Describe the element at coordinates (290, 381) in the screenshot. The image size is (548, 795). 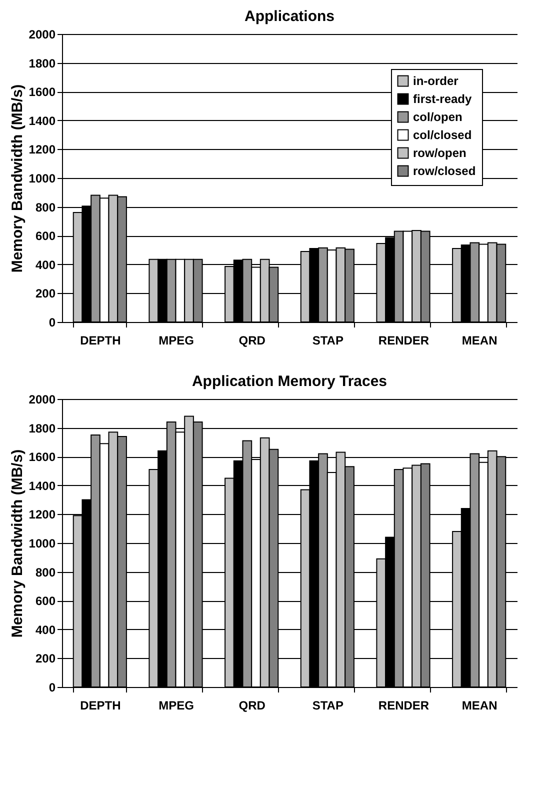
I see `chart-title: Application Memory Traces` at that location.